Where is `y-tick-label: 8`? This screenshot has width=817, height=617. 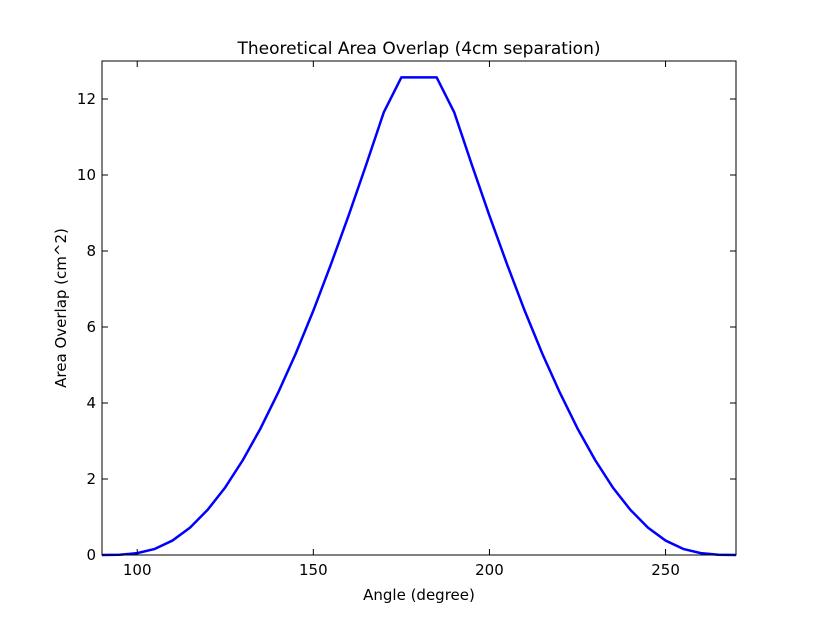 y-tick-label: 8 is located at coordinates (91, 251).